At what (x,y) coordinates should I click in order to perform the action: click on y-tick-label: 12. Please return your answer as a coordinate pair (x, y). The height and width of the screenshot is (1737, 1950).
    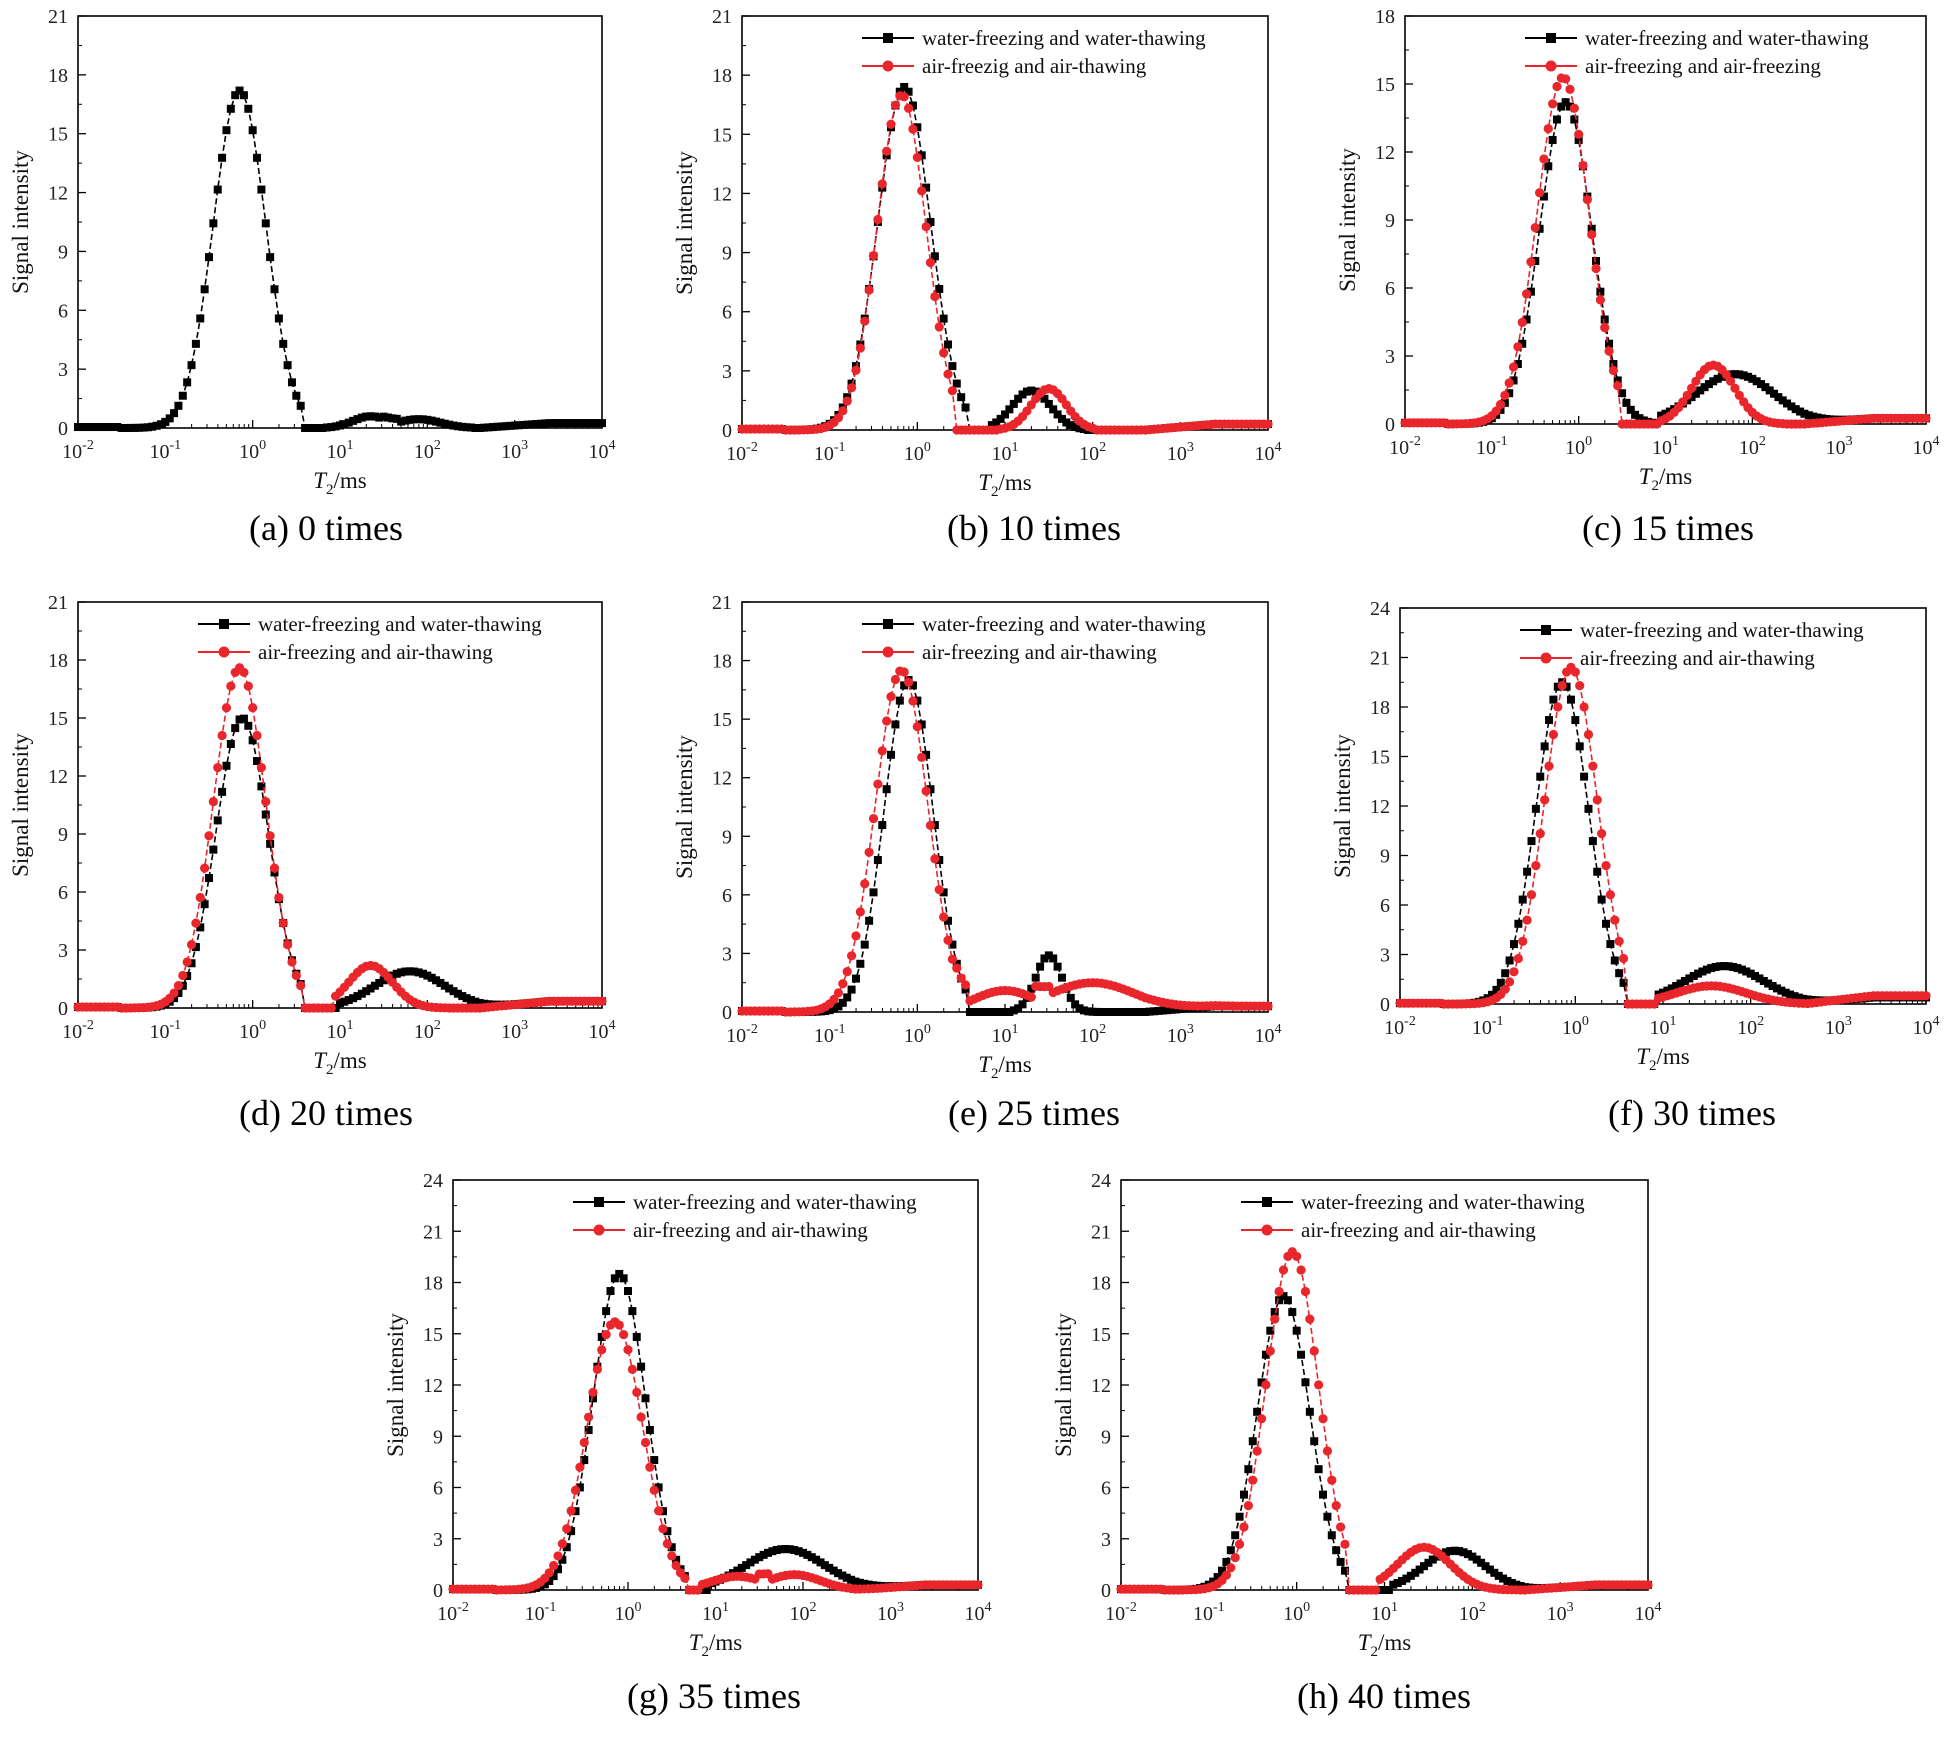
    Looking at the image, I should click on (1380, 807).